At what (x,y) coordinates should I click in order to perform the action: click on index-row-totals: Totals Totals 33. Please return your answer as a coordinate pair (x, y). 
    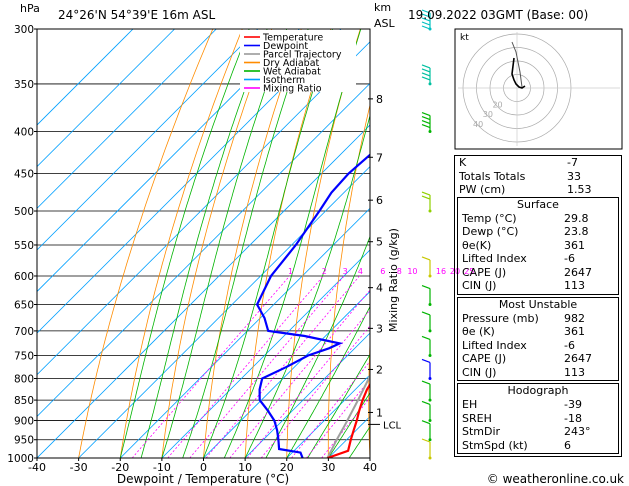
    Looking at the image, I should click on (538, 177).